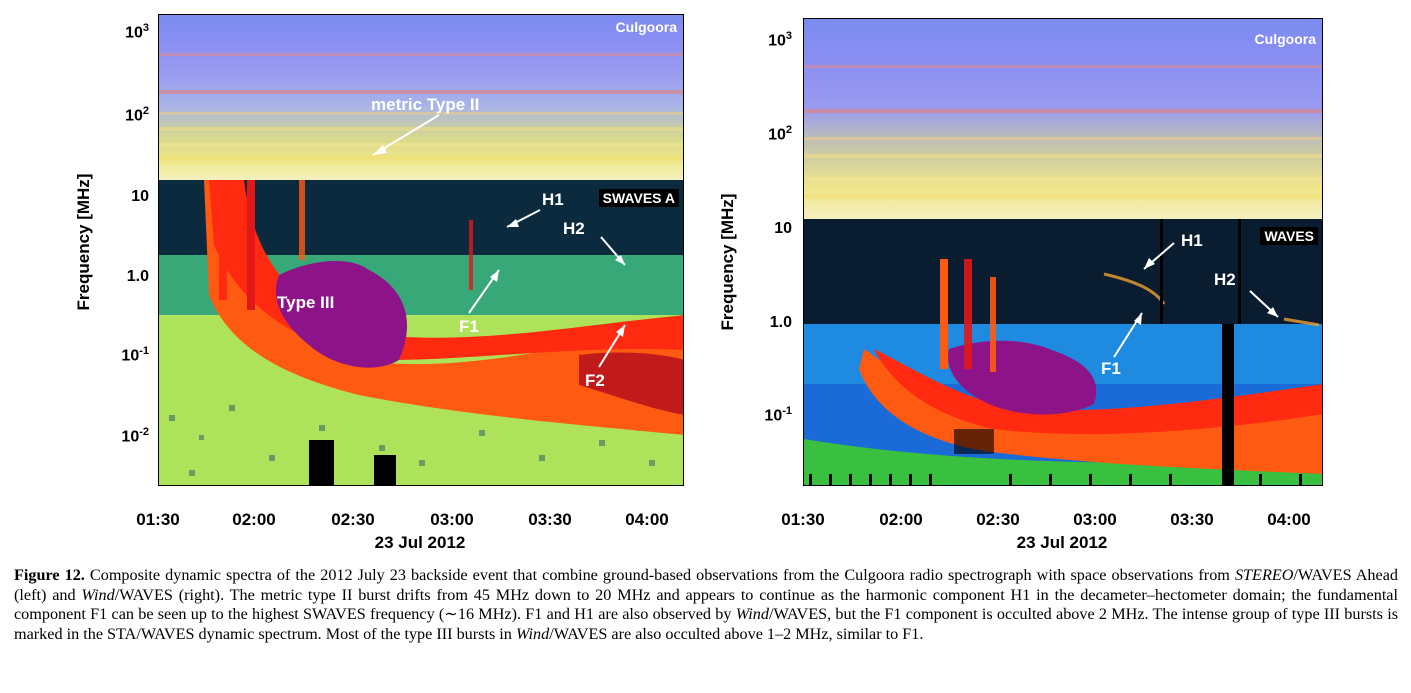 This screenshot has height=693, width=1411. I want to click on left-y-axis-label: Frequency [MHz], so click(83, 242).